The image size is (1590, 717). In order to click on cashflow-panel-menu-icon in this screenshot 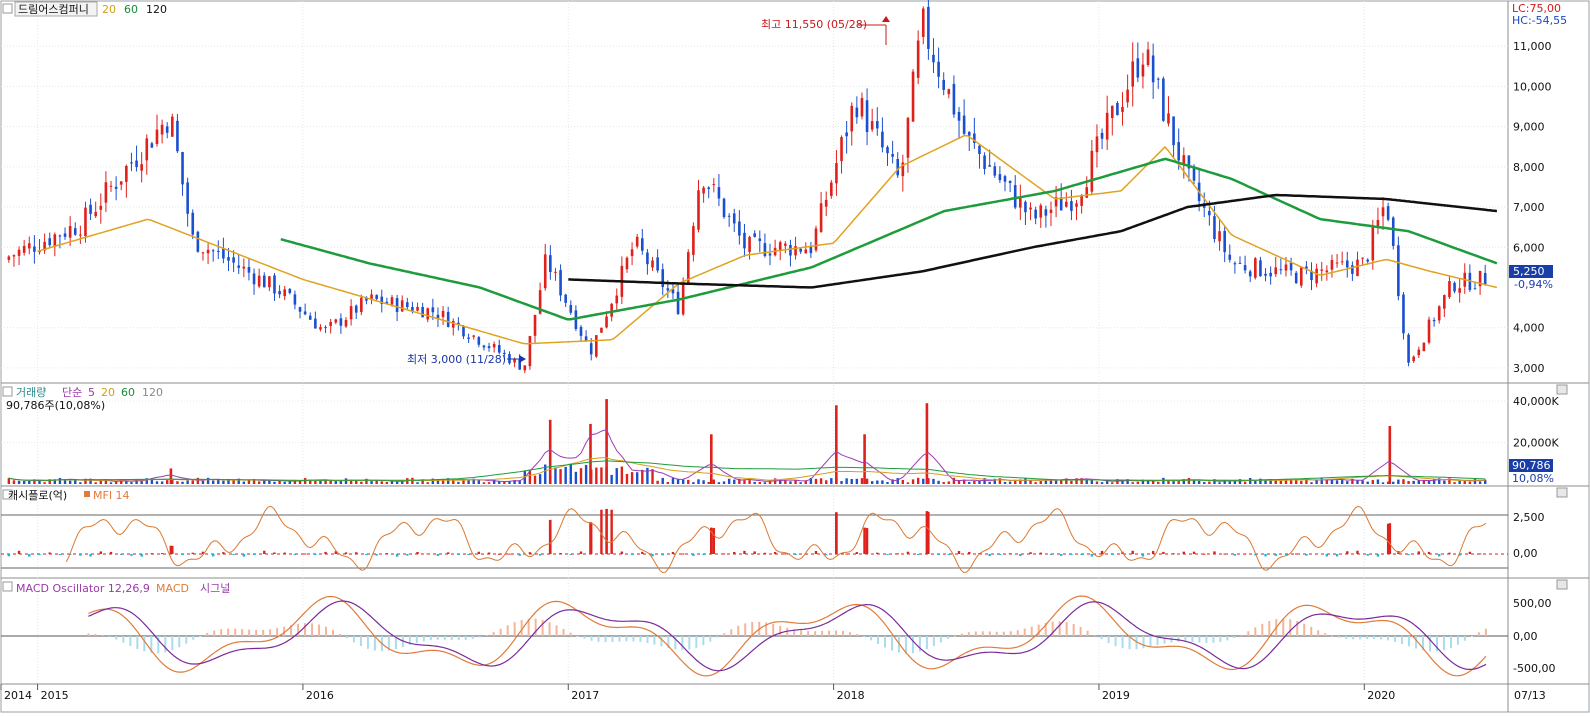, I will do `click(7, 494)`.